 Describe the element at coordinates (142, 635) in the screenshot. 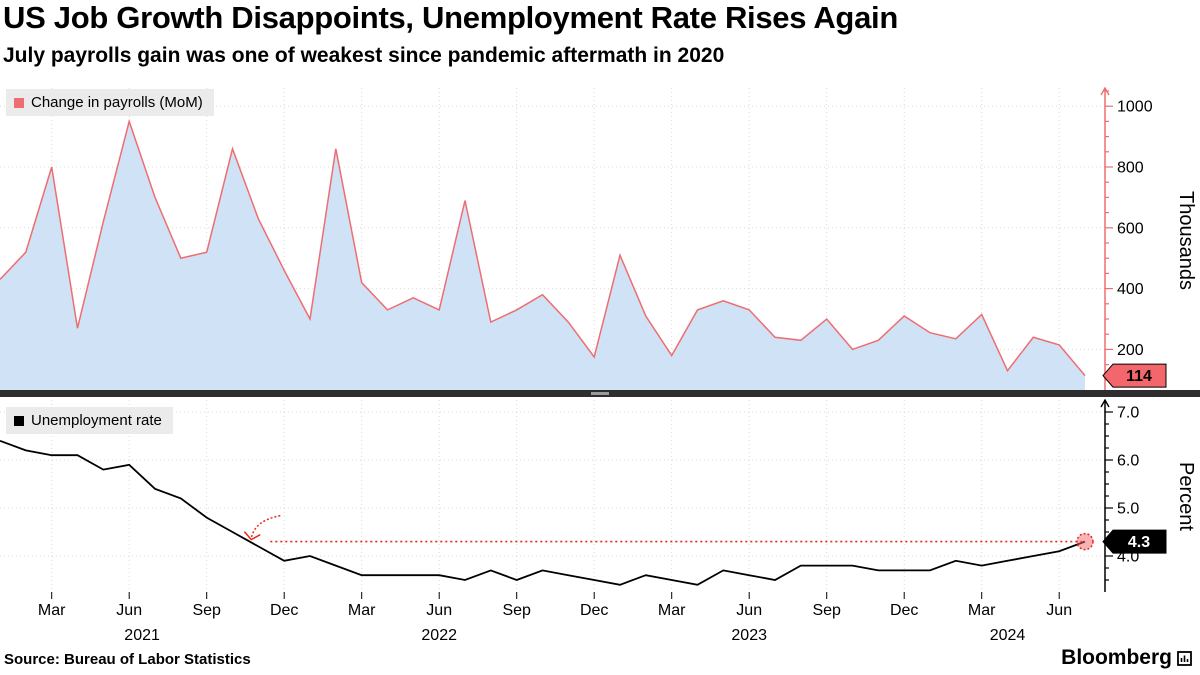

I see `x-year-label: 2021` at that location.